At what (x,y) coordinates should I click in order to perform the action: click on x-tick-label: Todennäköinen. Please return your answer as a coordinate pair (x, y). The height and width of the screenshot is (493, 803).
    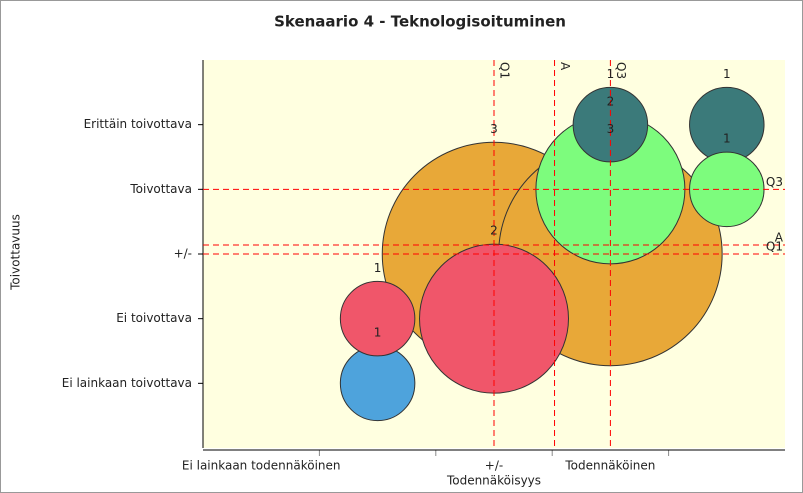
    Looking at the image, I should click on (609, 466).